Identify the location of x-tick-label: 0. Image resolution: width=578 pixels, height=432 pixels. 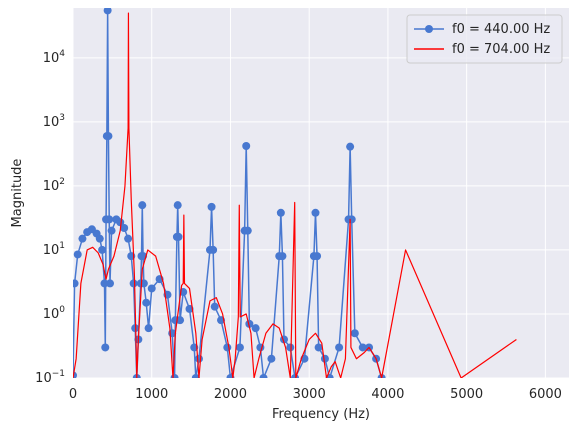
(73, 394).